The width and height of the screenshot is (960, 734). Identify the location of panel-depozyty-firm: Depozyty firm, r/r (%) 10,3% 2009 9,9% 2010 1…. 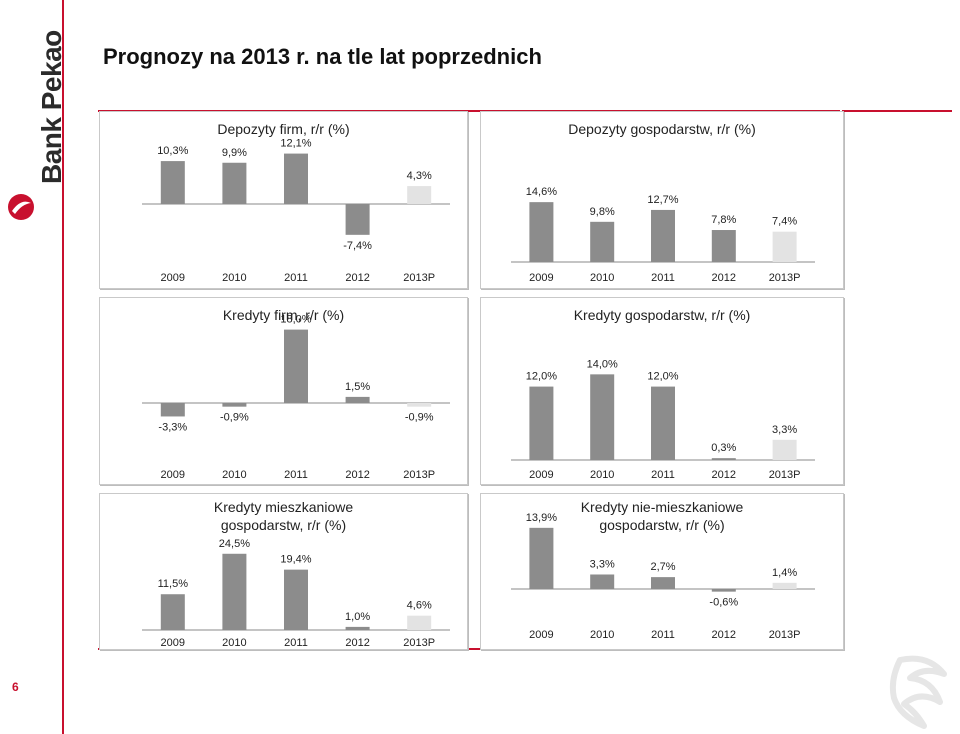
(283, 200).